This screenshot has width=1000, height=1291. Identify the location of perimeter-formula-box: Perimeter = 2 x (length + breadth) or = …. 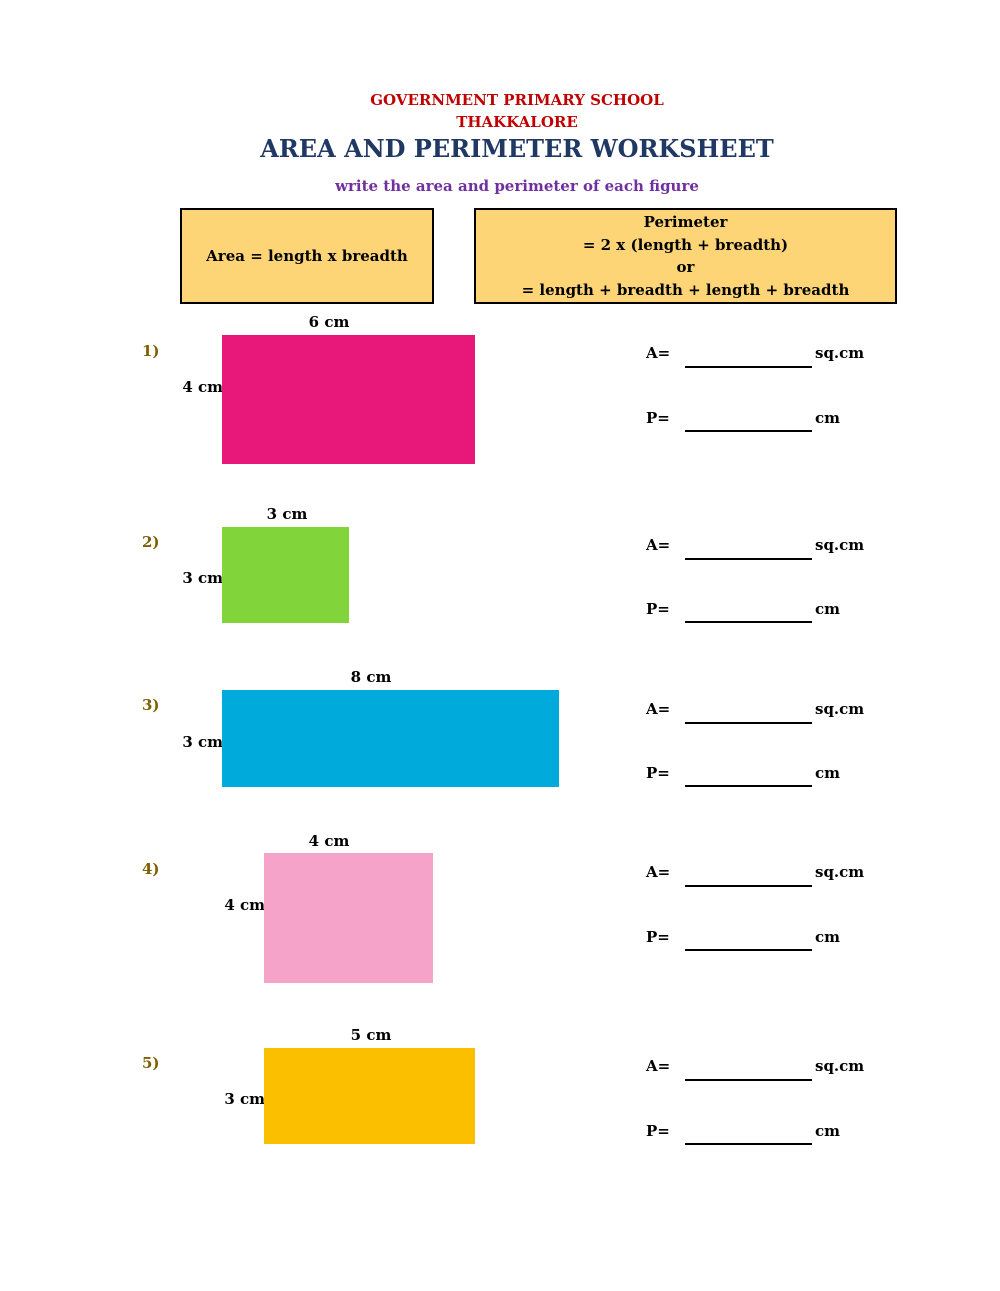
(685, 256).